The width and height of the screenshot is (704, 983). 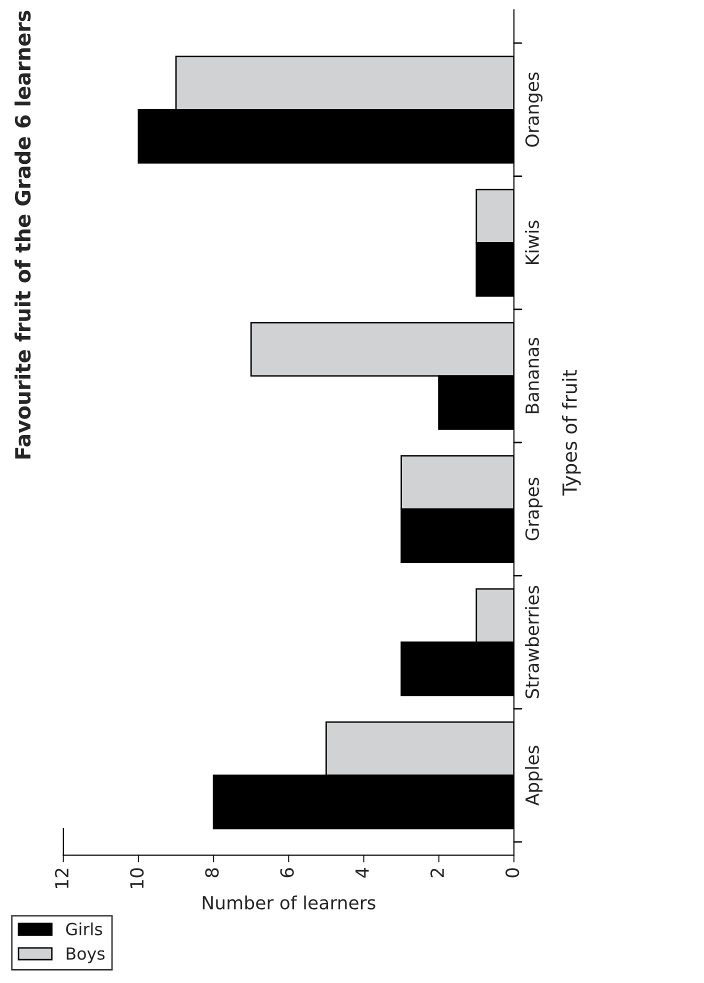 I want to click on y-tick-label: Oranges, so click(x=534, y=109).